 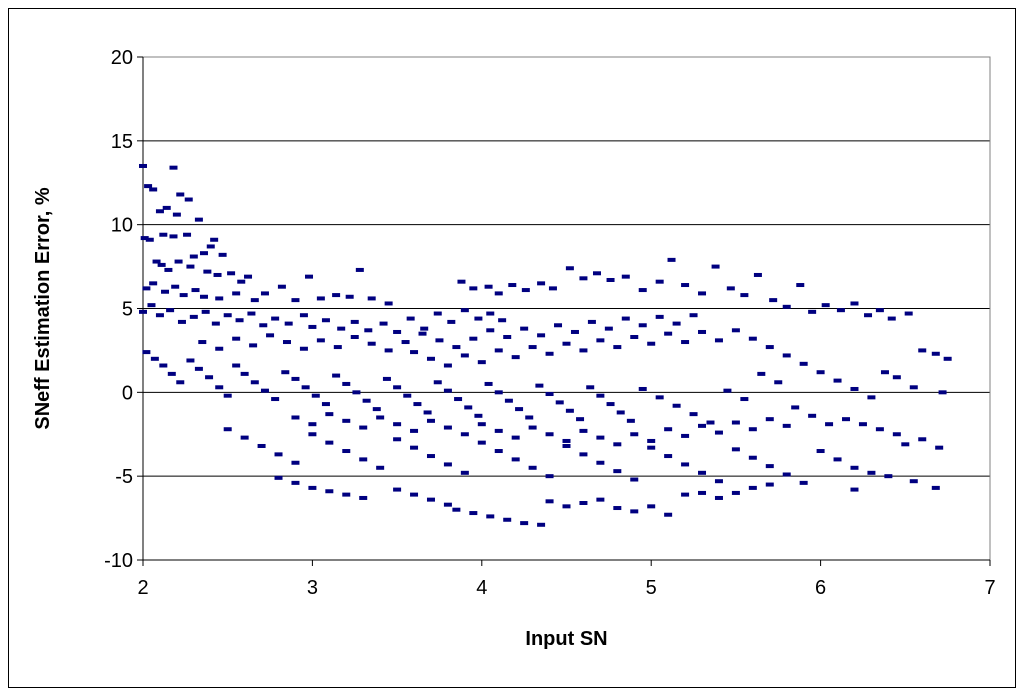 What do you see at coordinates (122, 58) in the screenshot?
I see `y-tick-label: 20` at bounding box center [122, 58].